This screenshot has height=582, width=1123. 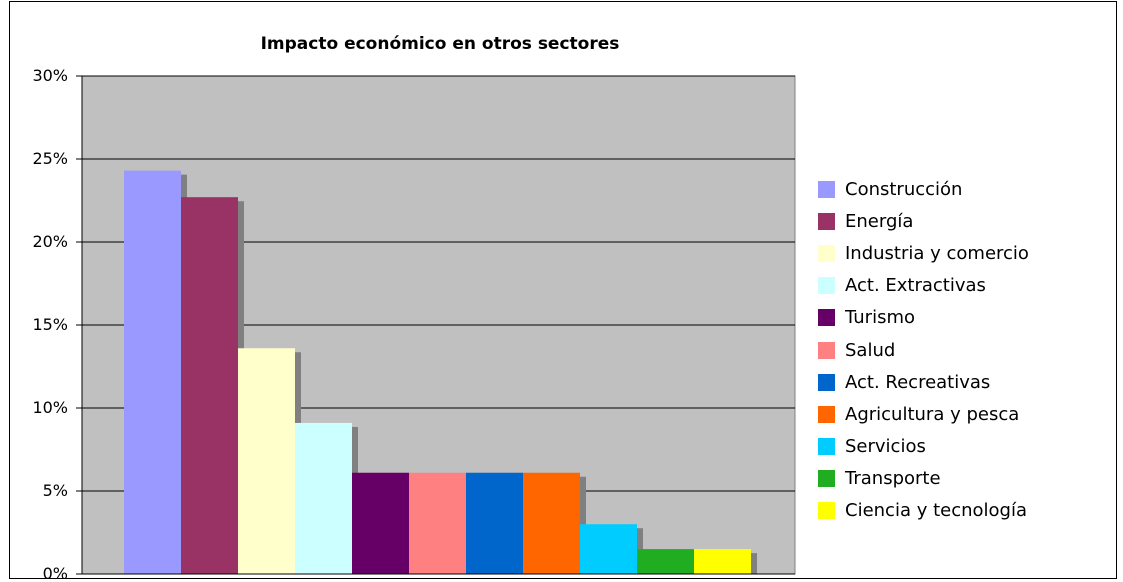 What do you see at coordinates (50, 241) in the screenshot?
I see `y-tick-label: 20%` at bounding box center [50, 241].